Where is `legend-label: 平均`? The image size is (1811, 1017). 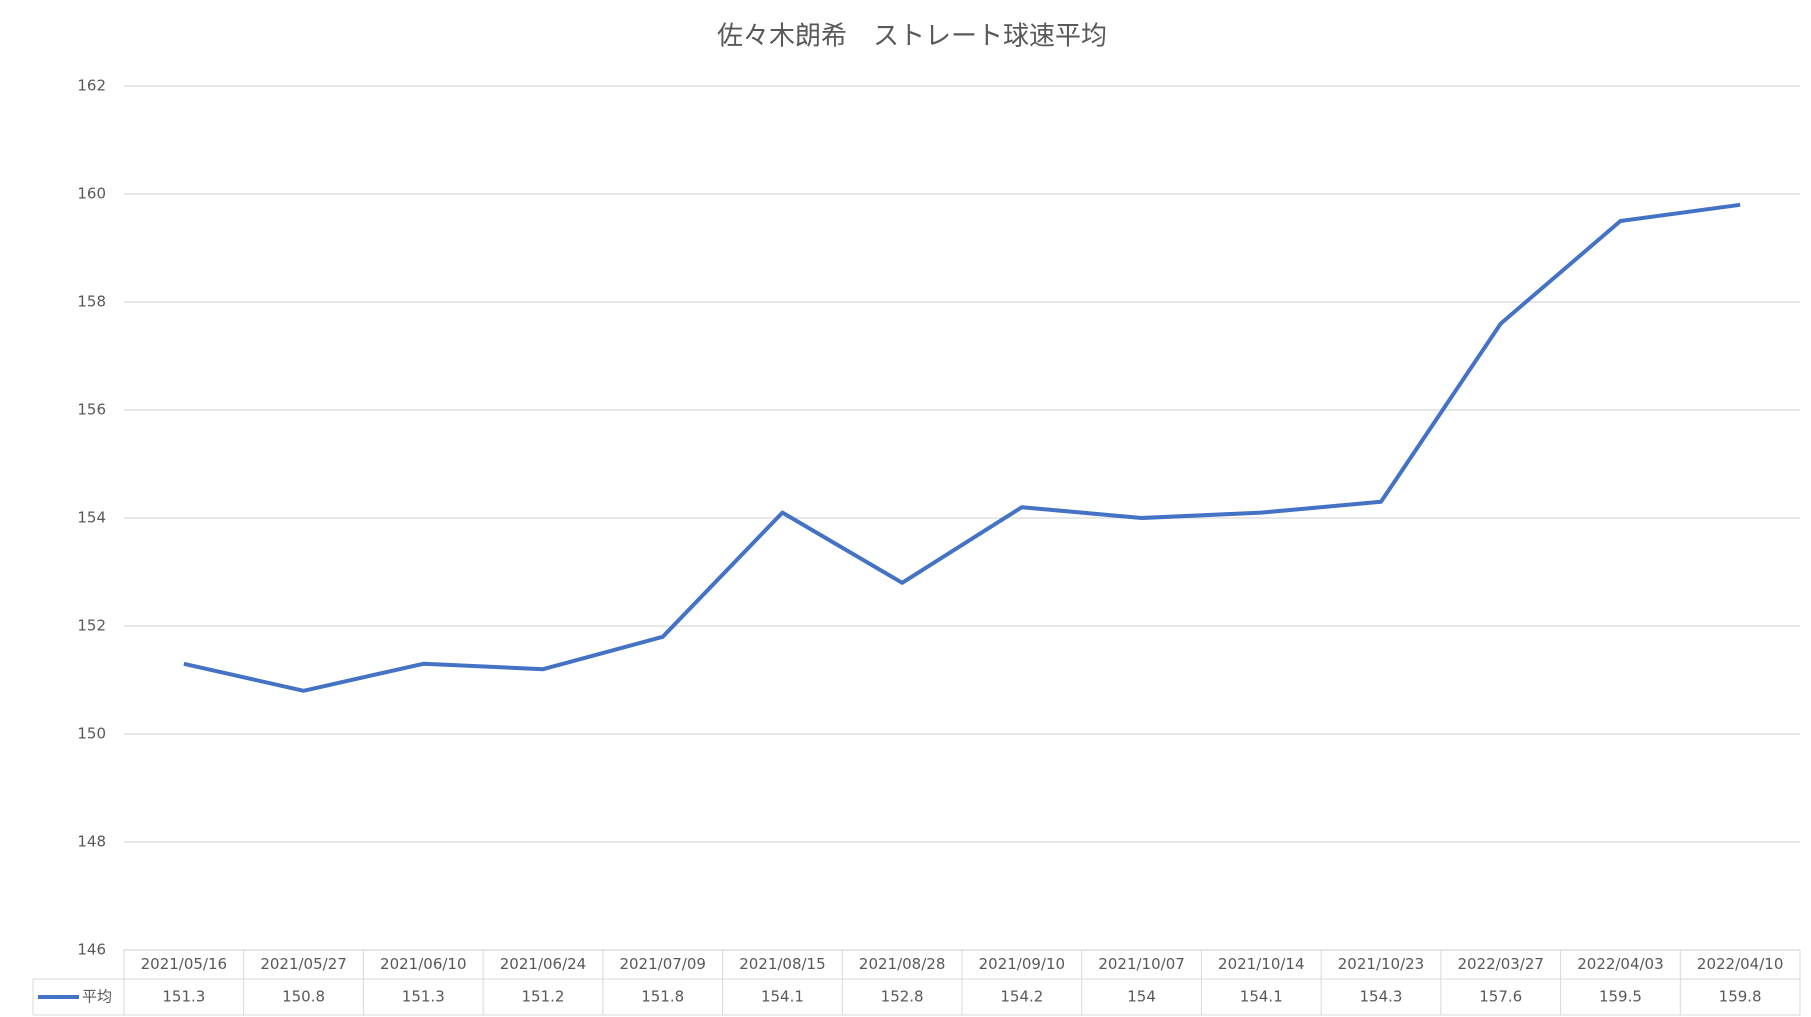
legend-label: 平均 is located at coordinates (97, 997).